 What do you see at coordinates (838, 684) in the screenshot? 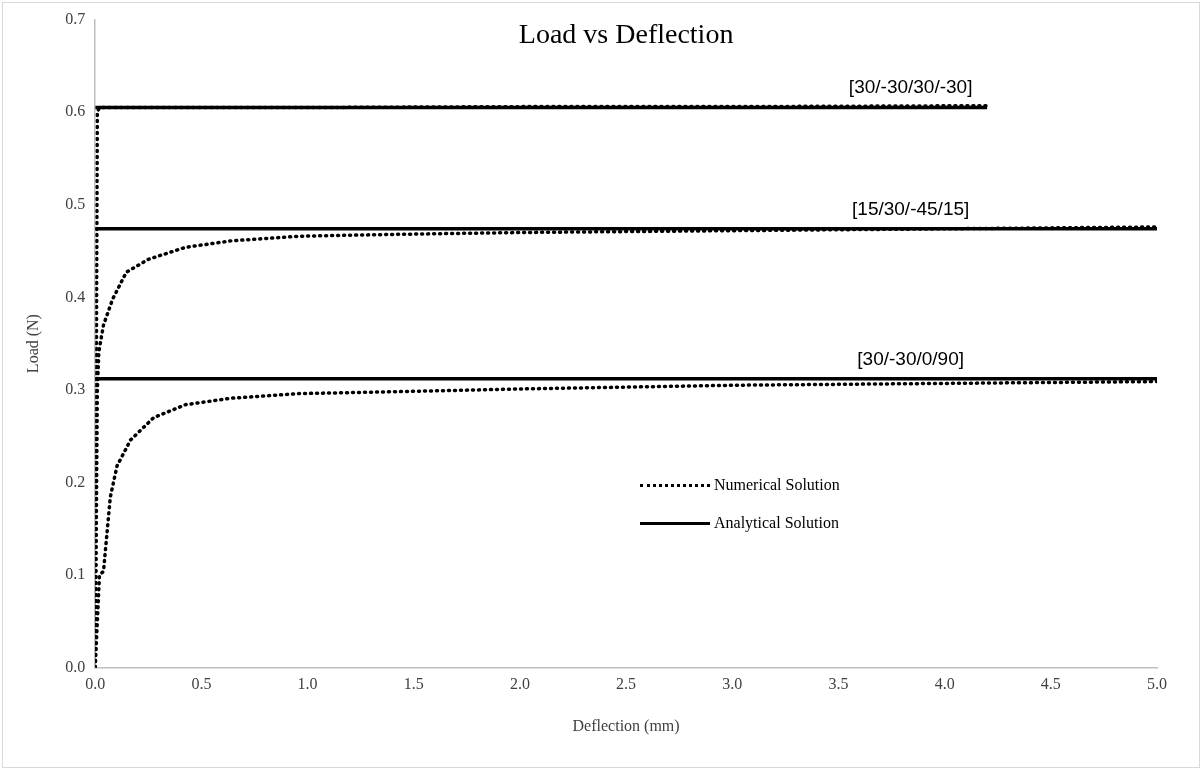
I see `x-tick-label: 3.5` at bounding box center [838, 684].